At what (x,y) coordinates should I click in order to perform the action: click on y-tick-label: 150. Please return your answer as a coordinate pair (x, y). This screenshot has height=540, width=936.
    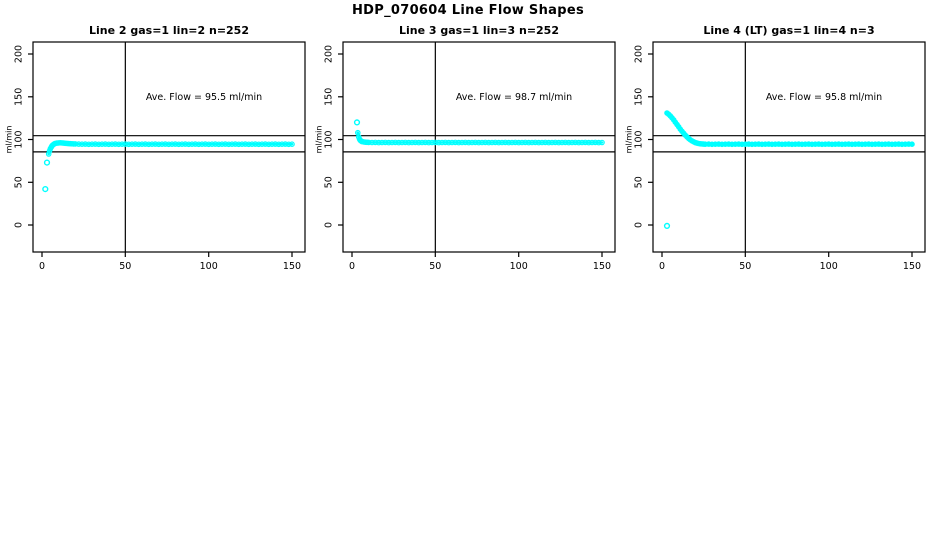
    Looking at the image, I should click on (639, 97).